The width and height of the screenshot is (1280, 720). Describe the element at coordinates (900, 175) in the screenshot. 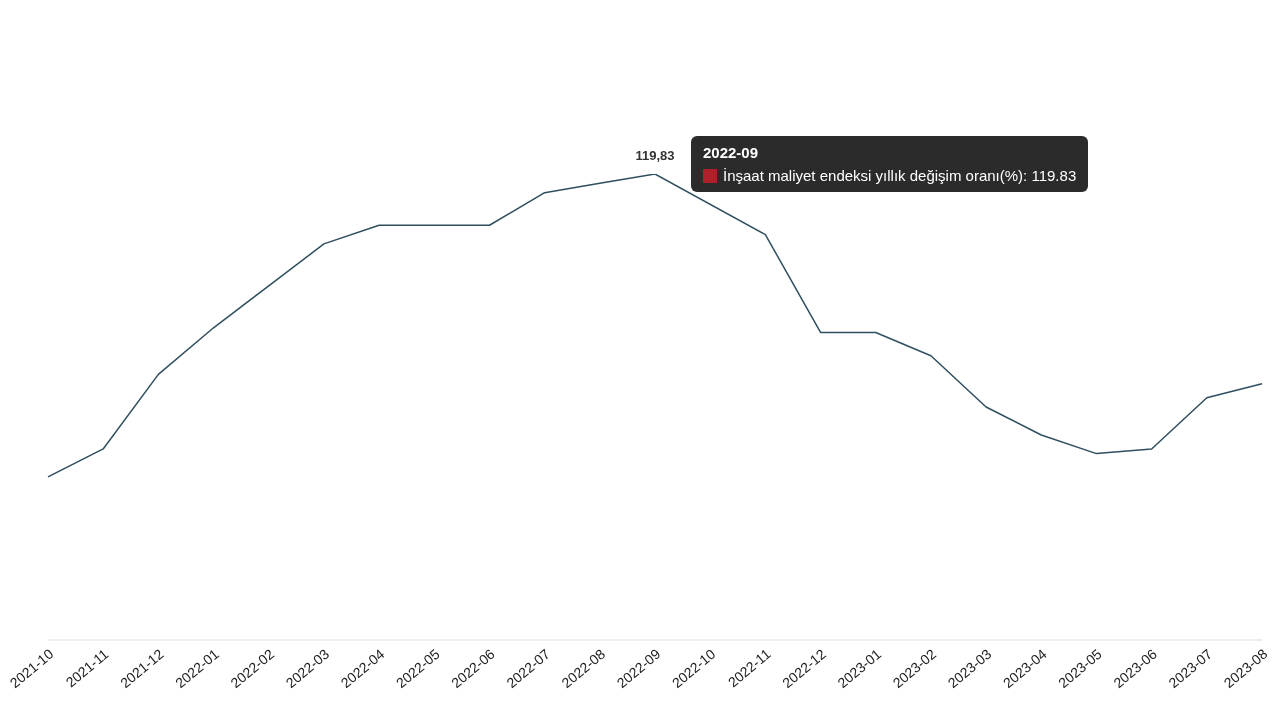

I see `annotation: İnşaat maliyet endeksi yıllık değişim oranı(%): 119.83` at that location.